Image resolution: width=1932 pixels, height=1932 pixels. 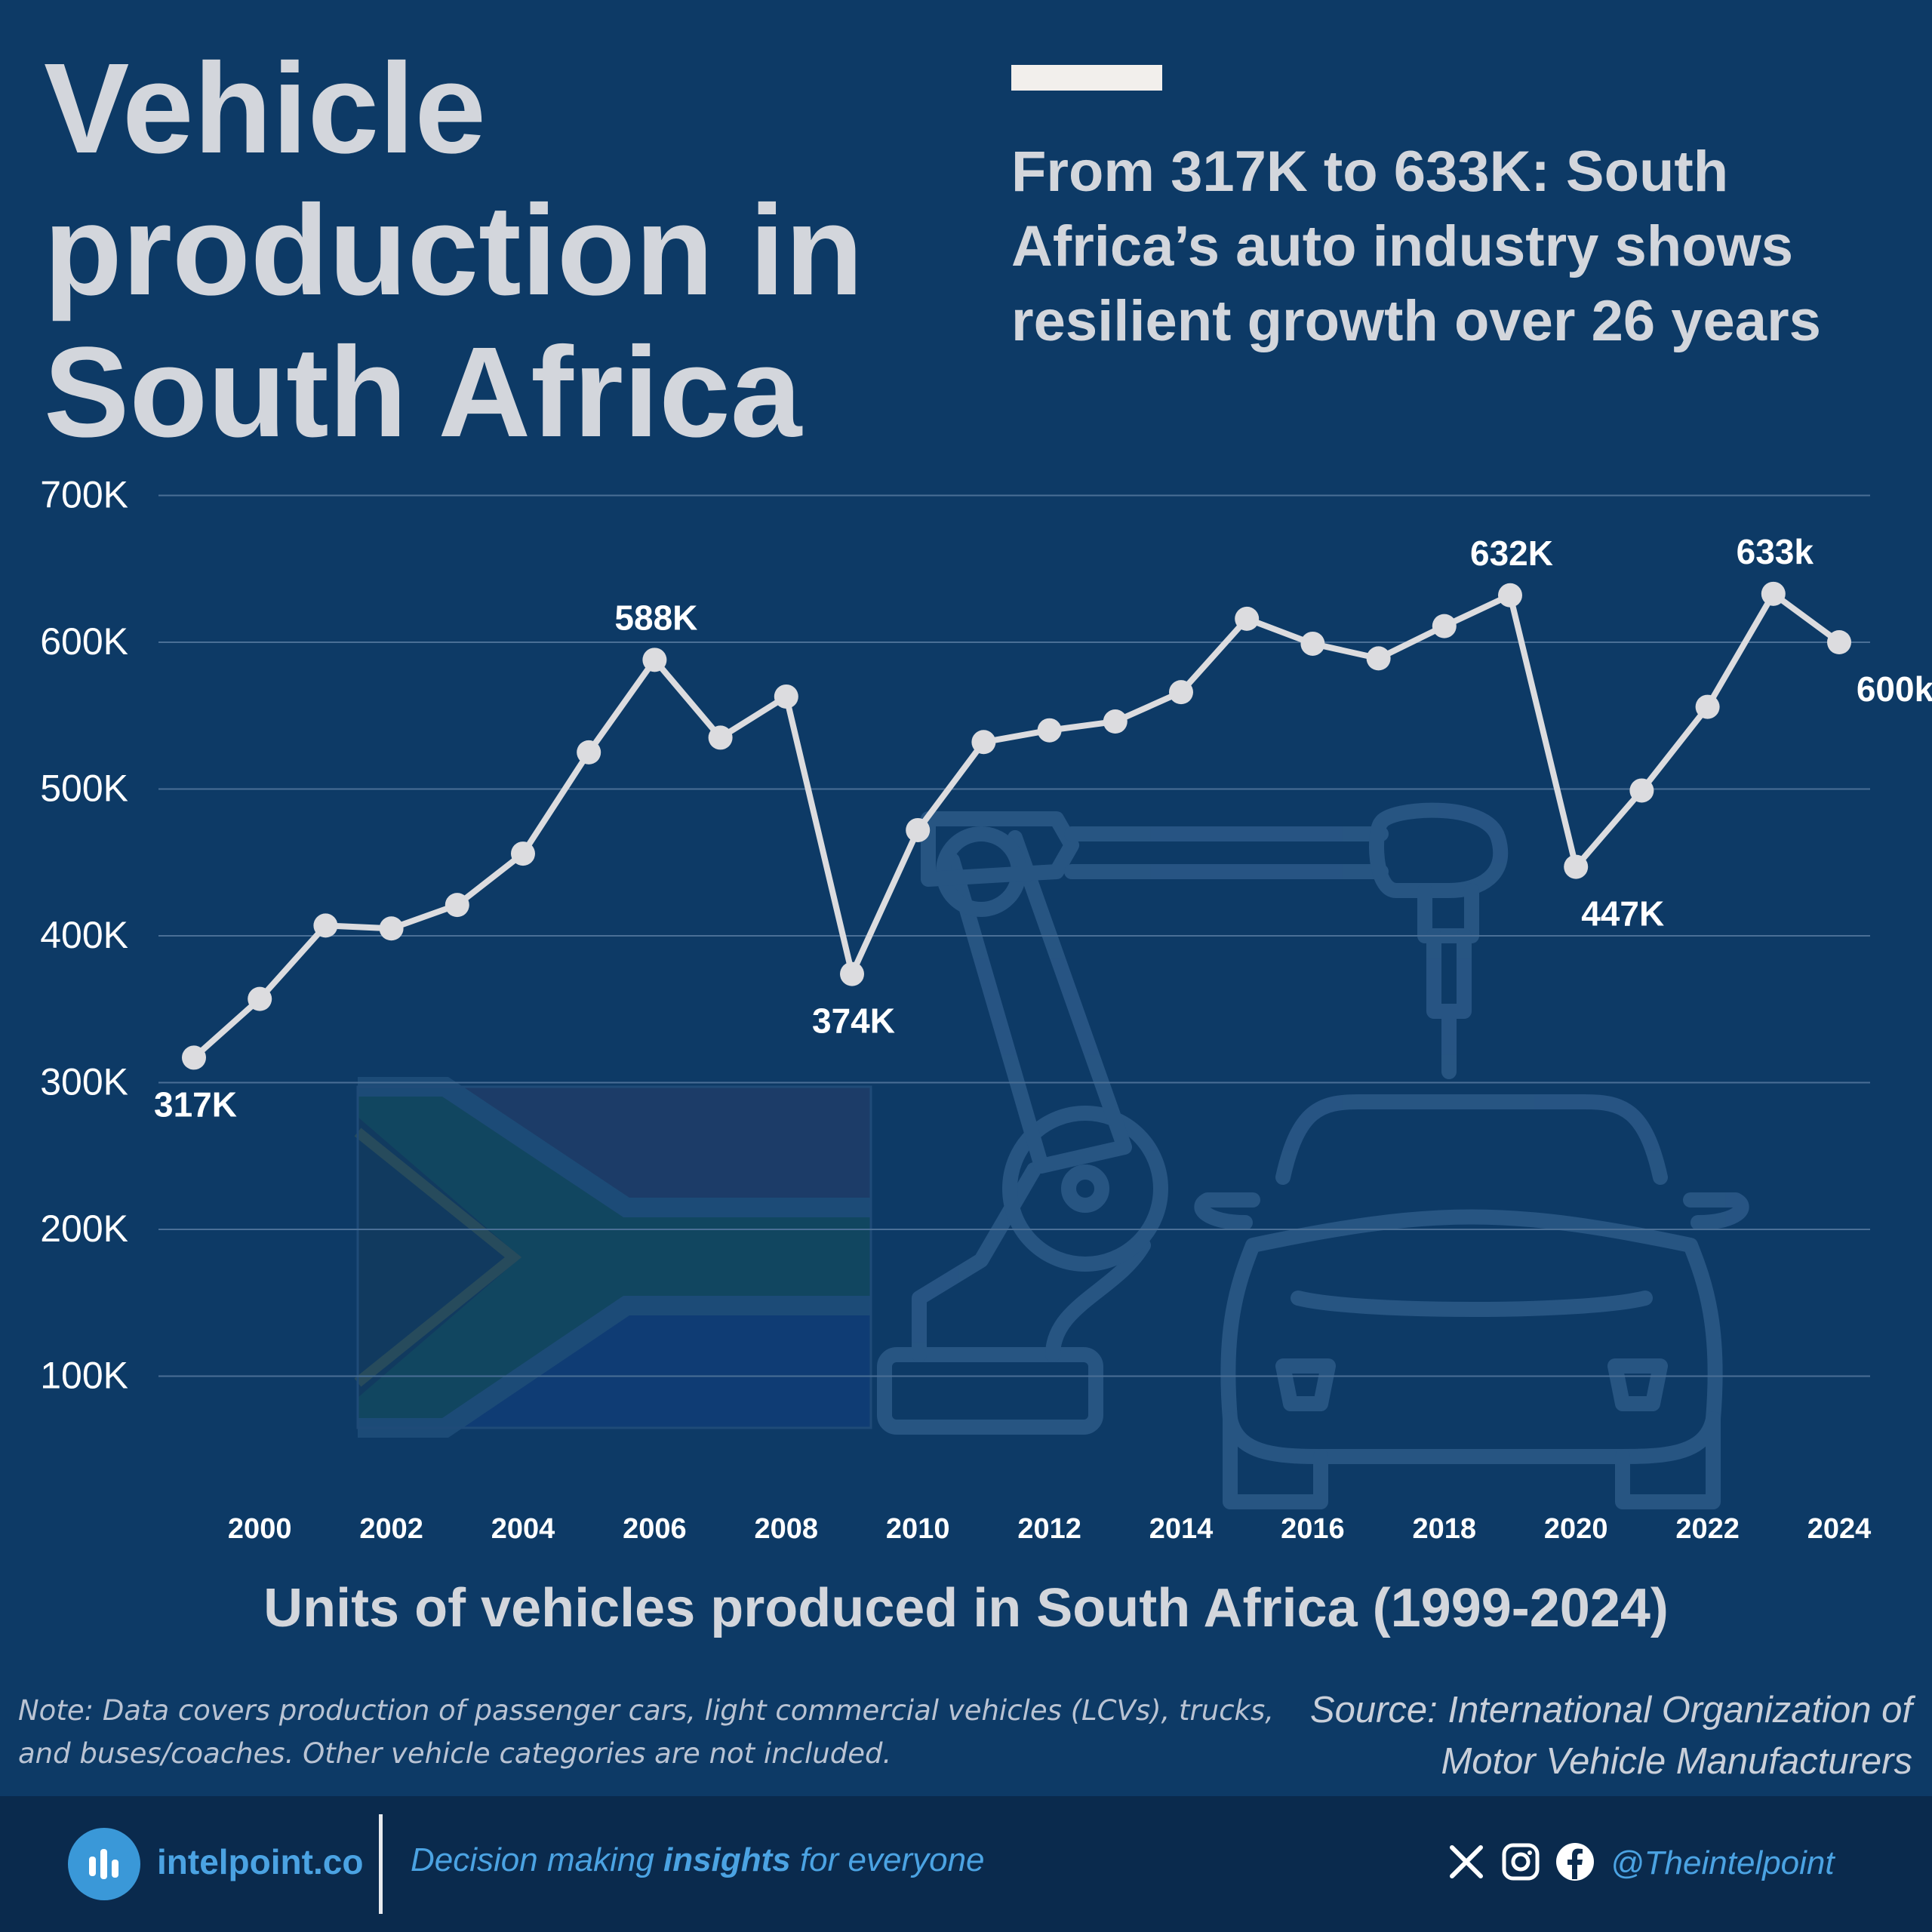 What do you see at coordinates (260, 1529) in the screenshot?
I see `x-tick-label: 2000` at bounding box center [260, 1529].